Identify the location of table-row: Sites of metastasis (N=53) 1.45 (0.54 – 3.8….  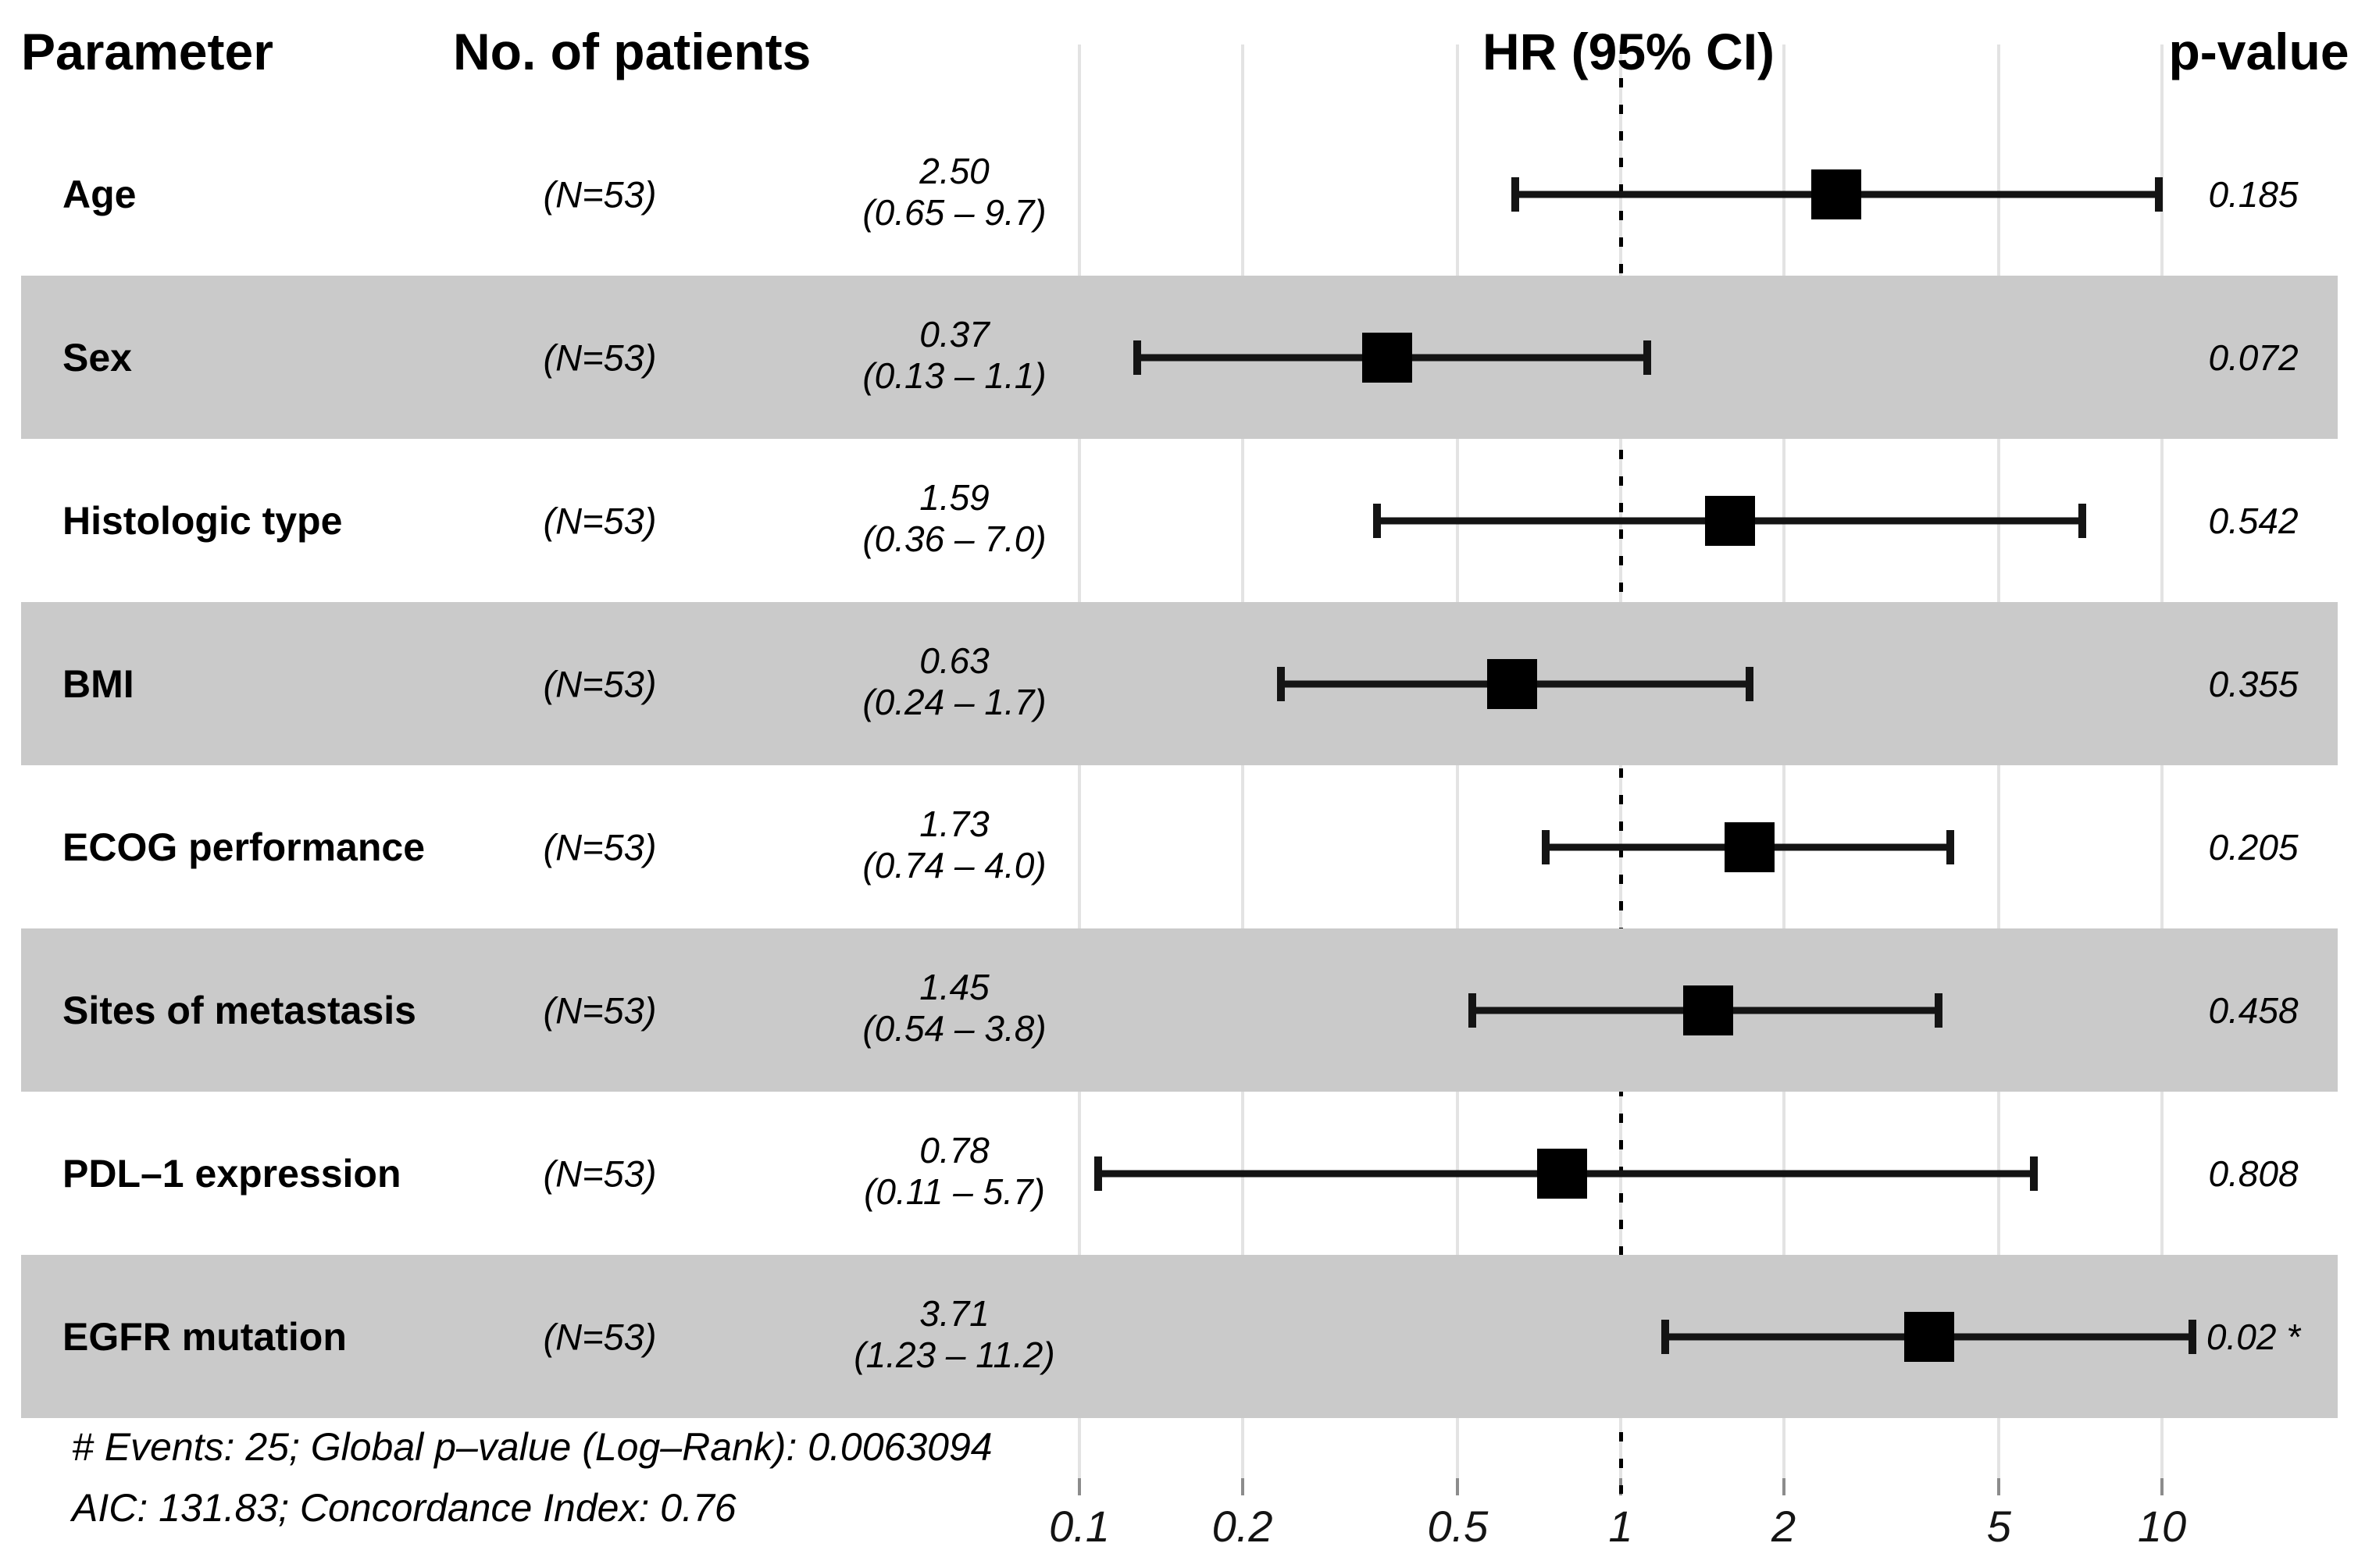
(1179, 1010).